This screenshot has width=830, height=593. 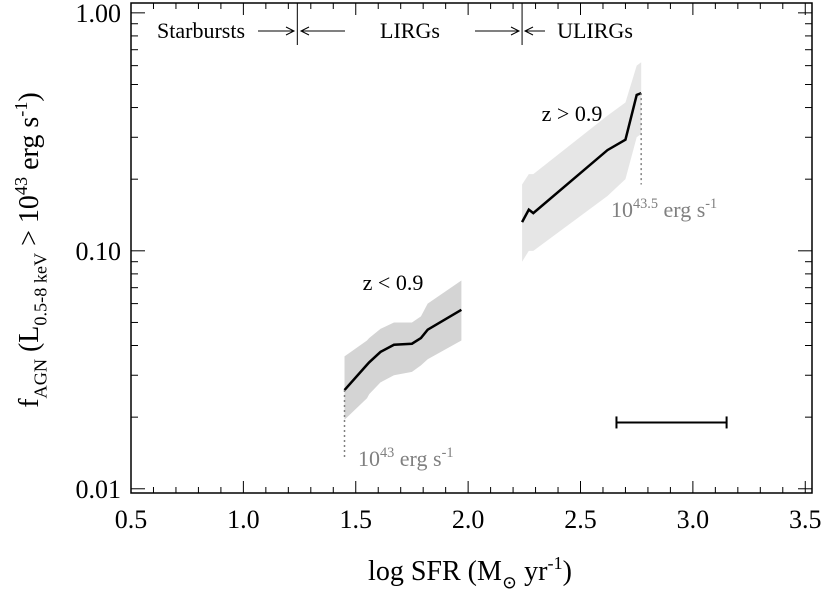 I want to click on y-axis-label-part: 0.5-8 keV, so click(x=40, y=289).